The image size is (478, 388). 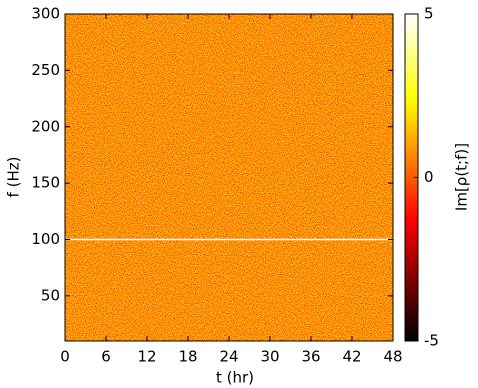 What do you see at coordinates (228, 357) in the screenshot?
I see `x-tick-label: 24` at bounding box center [228, 357].